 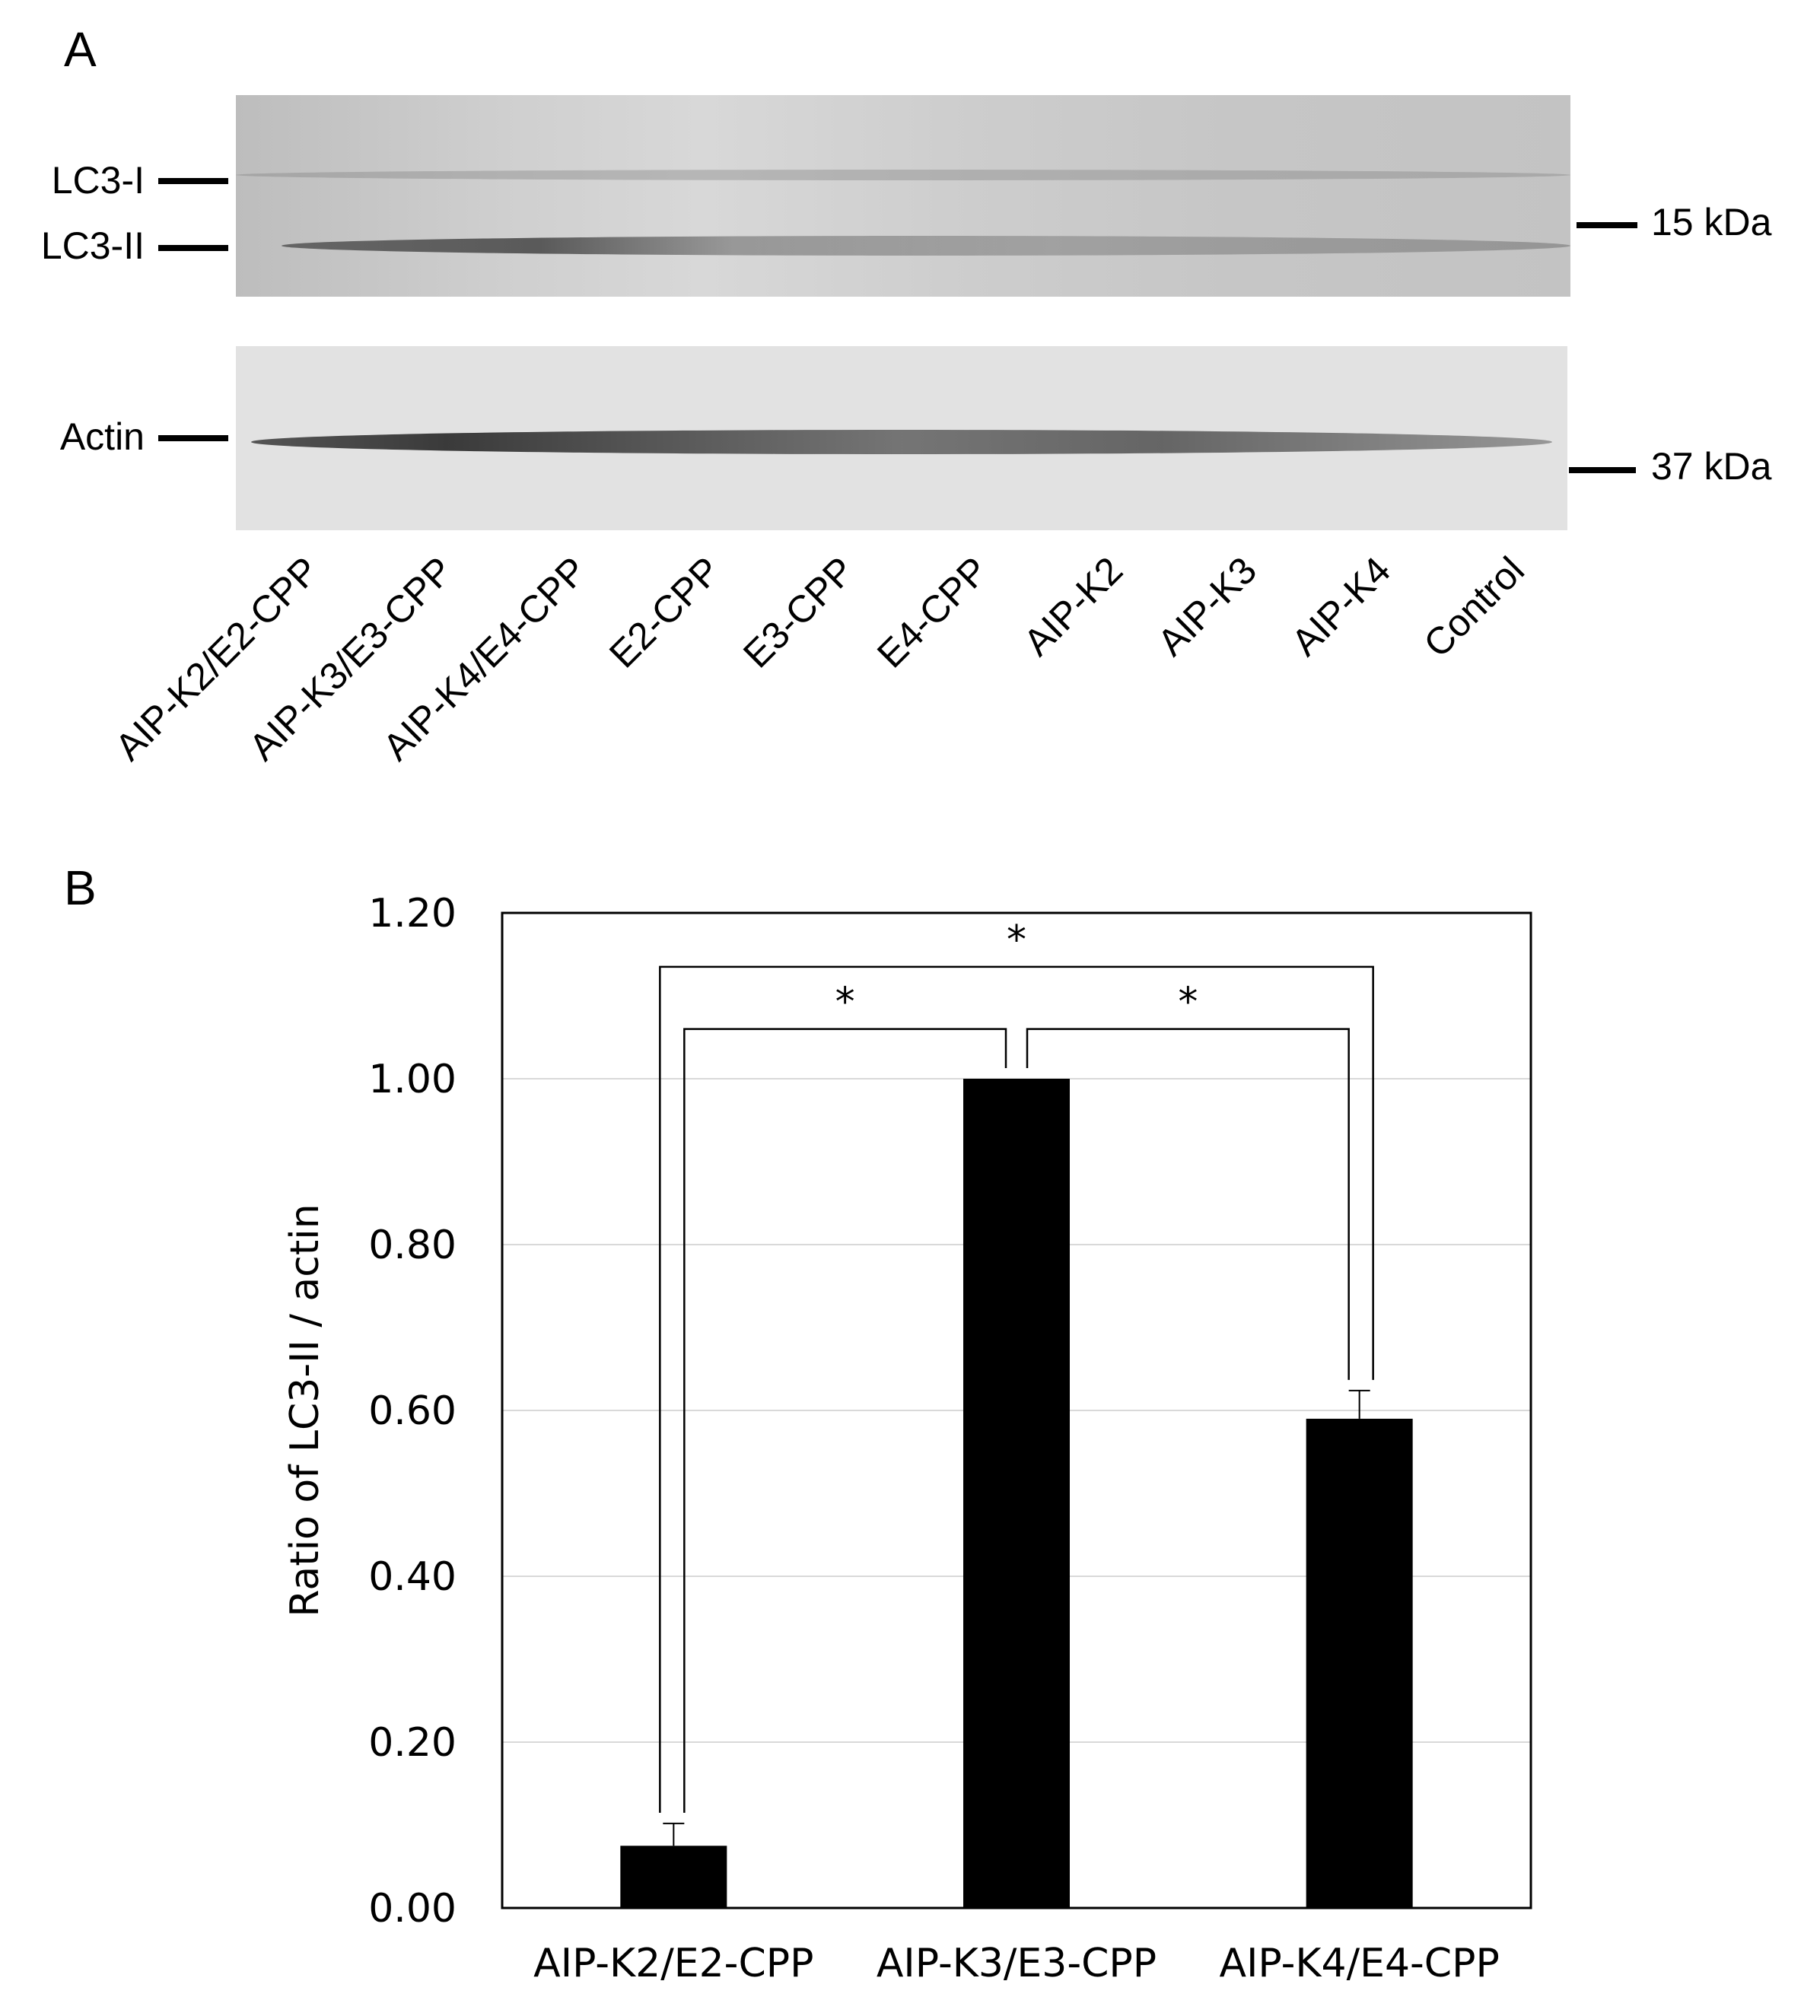 What do you see at coordinates (1607, 225) in the screenshot?
I see `kda15-tick` at bounding box center [1607, 225].